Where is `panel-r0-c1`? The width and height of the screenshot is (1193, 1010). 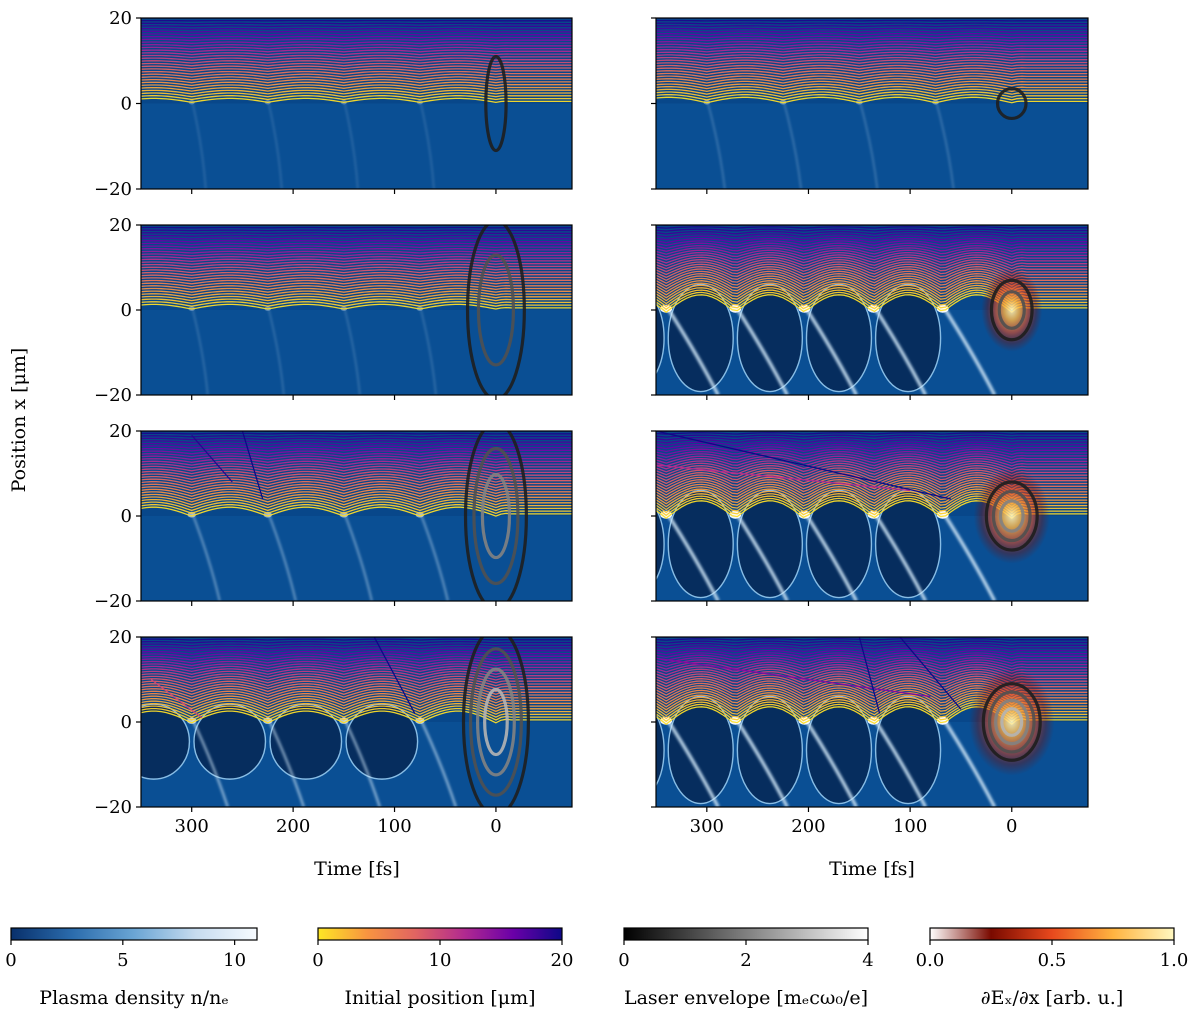
panel-r0-c1 is located at coordinates (870, 105).